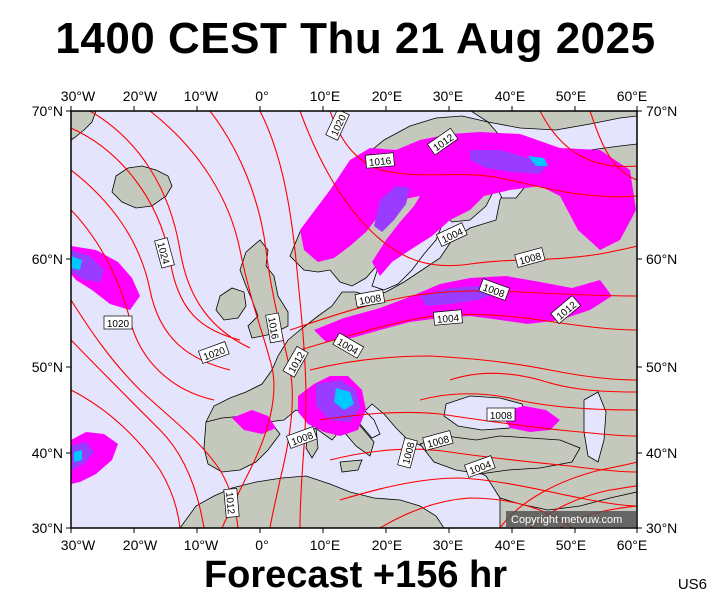  What do you see at coordinates (355, 38) in the screenshot?
I see `map-title: 1400 CEST Thu 21 Aug 2025` at bounding box center [355, 38].